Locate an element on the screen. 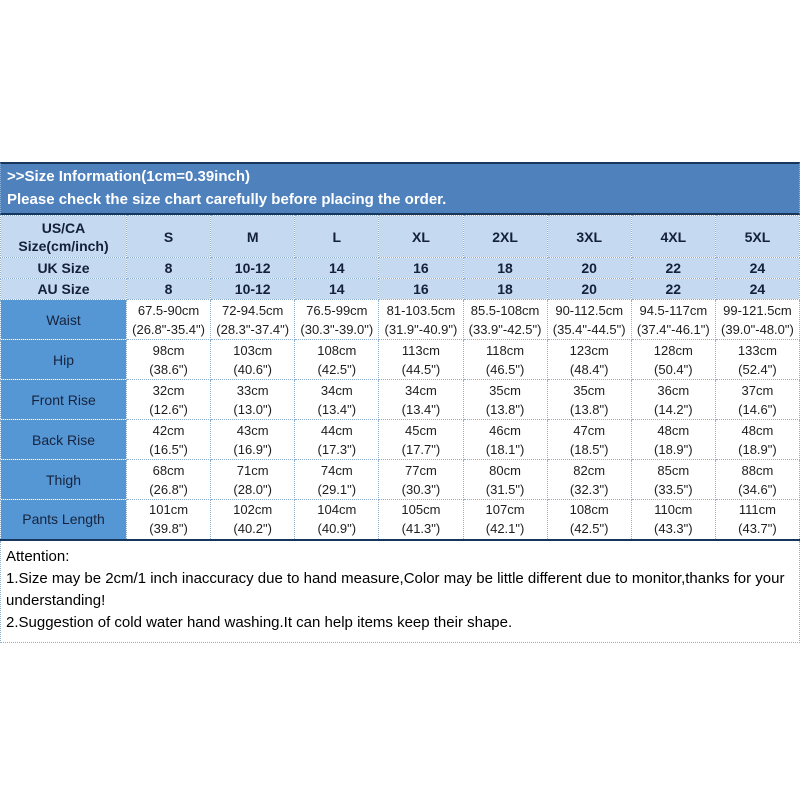 The width and height of the screenshot is (800, 800). region-size-row: UK Size 8 10-12 14 16 18 20 22 24 is located at coordinates (400, 268).